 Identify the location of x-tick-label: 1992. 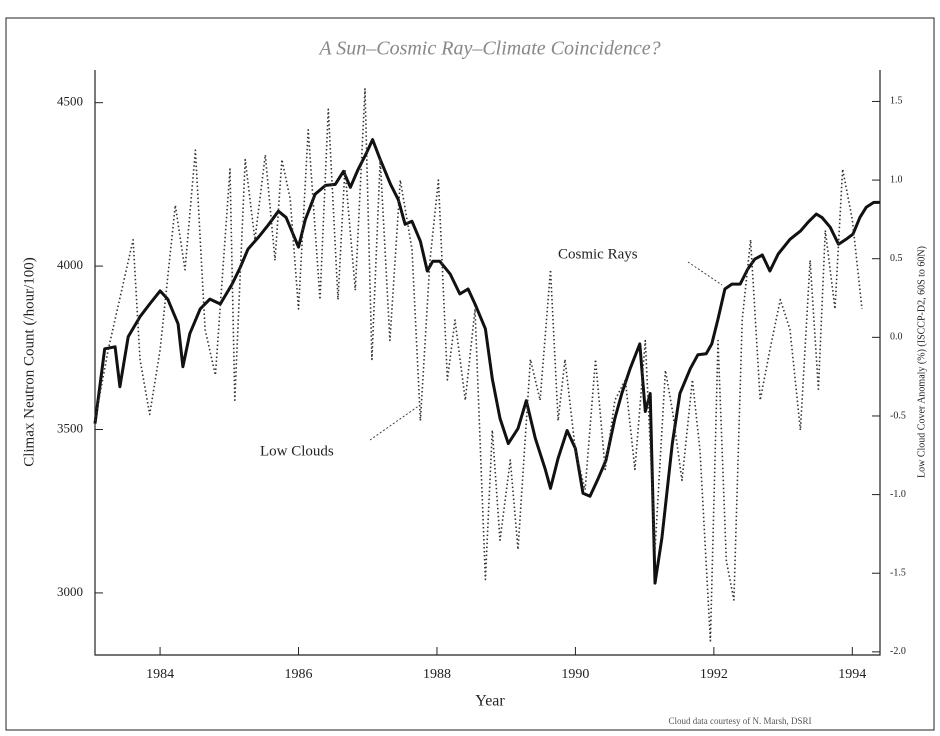
(714, 674).